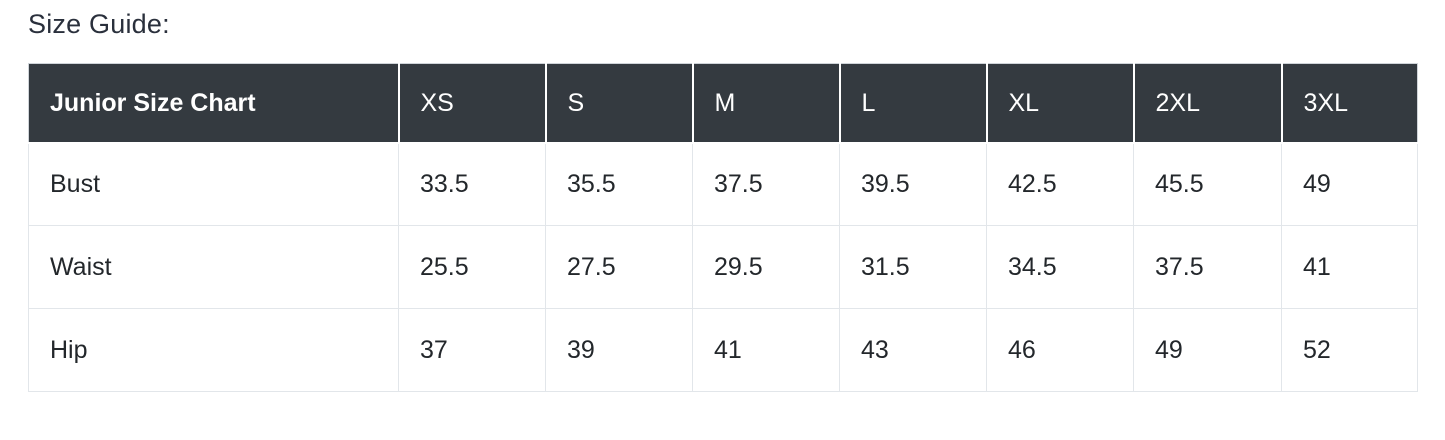 This screenshot has height=440, width=1445. What do you see at coordinates (1349, 103) in the screenshot?
I see `header-cell-3xl: 3XL` at bounding box center [1349, 103].